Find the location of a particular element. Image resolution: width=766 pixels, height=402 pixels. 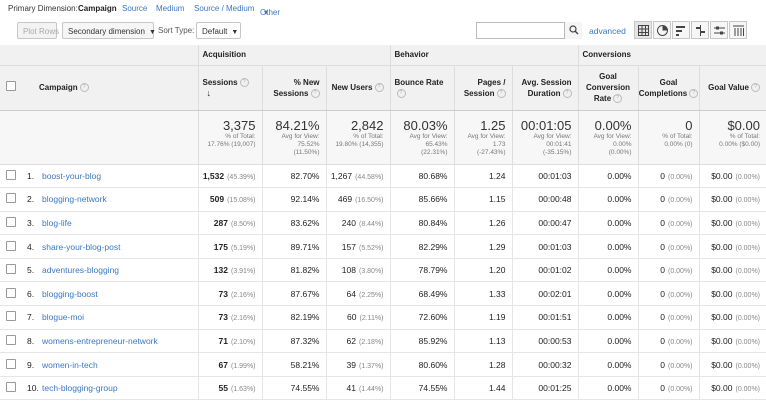

header-goal-completions: Goal Completions? is located at coordinates (668, 88).